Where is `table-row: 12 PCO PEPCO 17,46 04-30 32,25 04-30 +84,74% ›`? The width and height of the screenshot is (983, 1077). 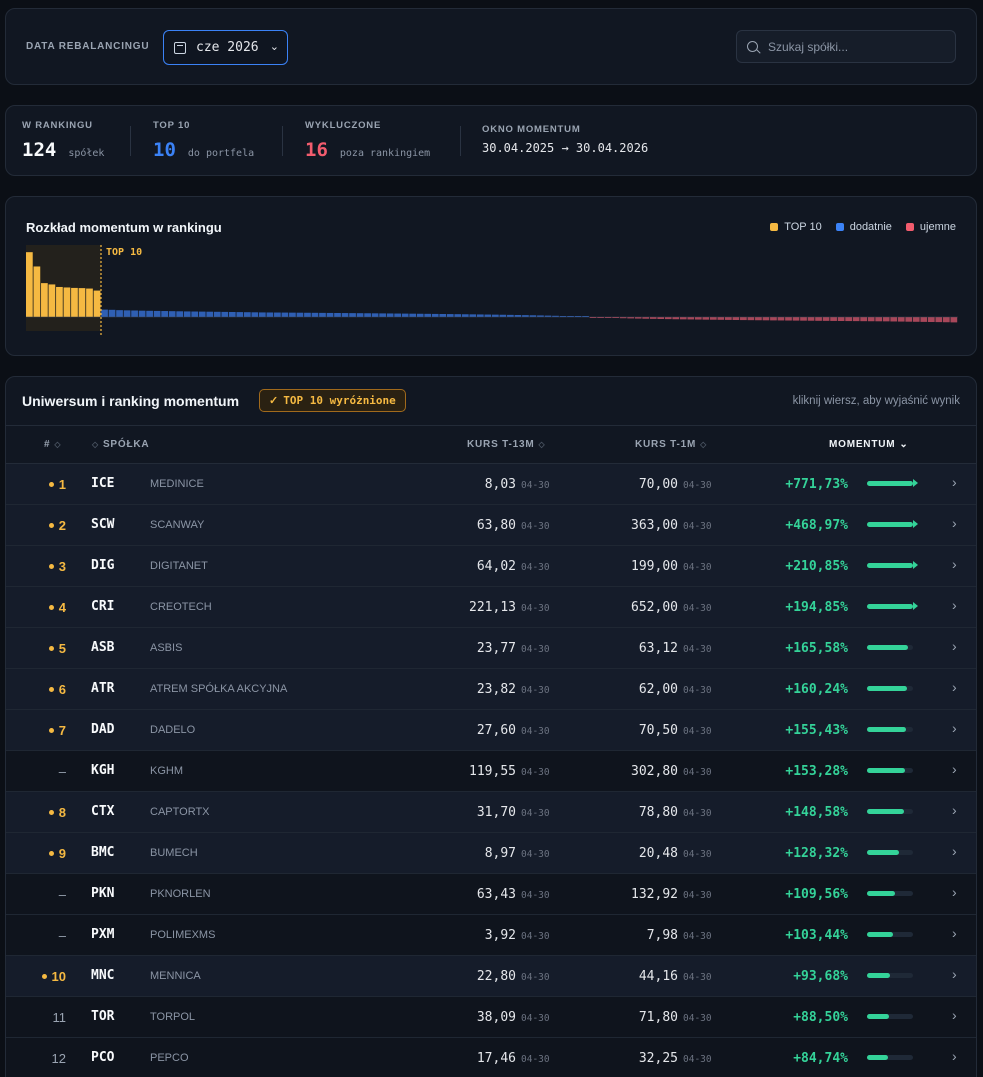 table-row: 12 PCO PEPCO 17,46 04-30 32,25 04-30 +84,74% › is located at coordinates (491, 1057).